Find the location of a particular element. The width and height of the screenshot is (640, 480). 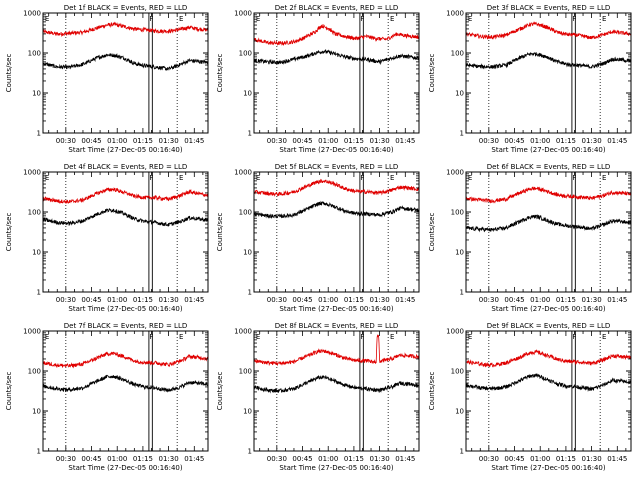

panel-title: Det 3f BLACK = Events, RED = LLD is located at coordinates (548, 8).